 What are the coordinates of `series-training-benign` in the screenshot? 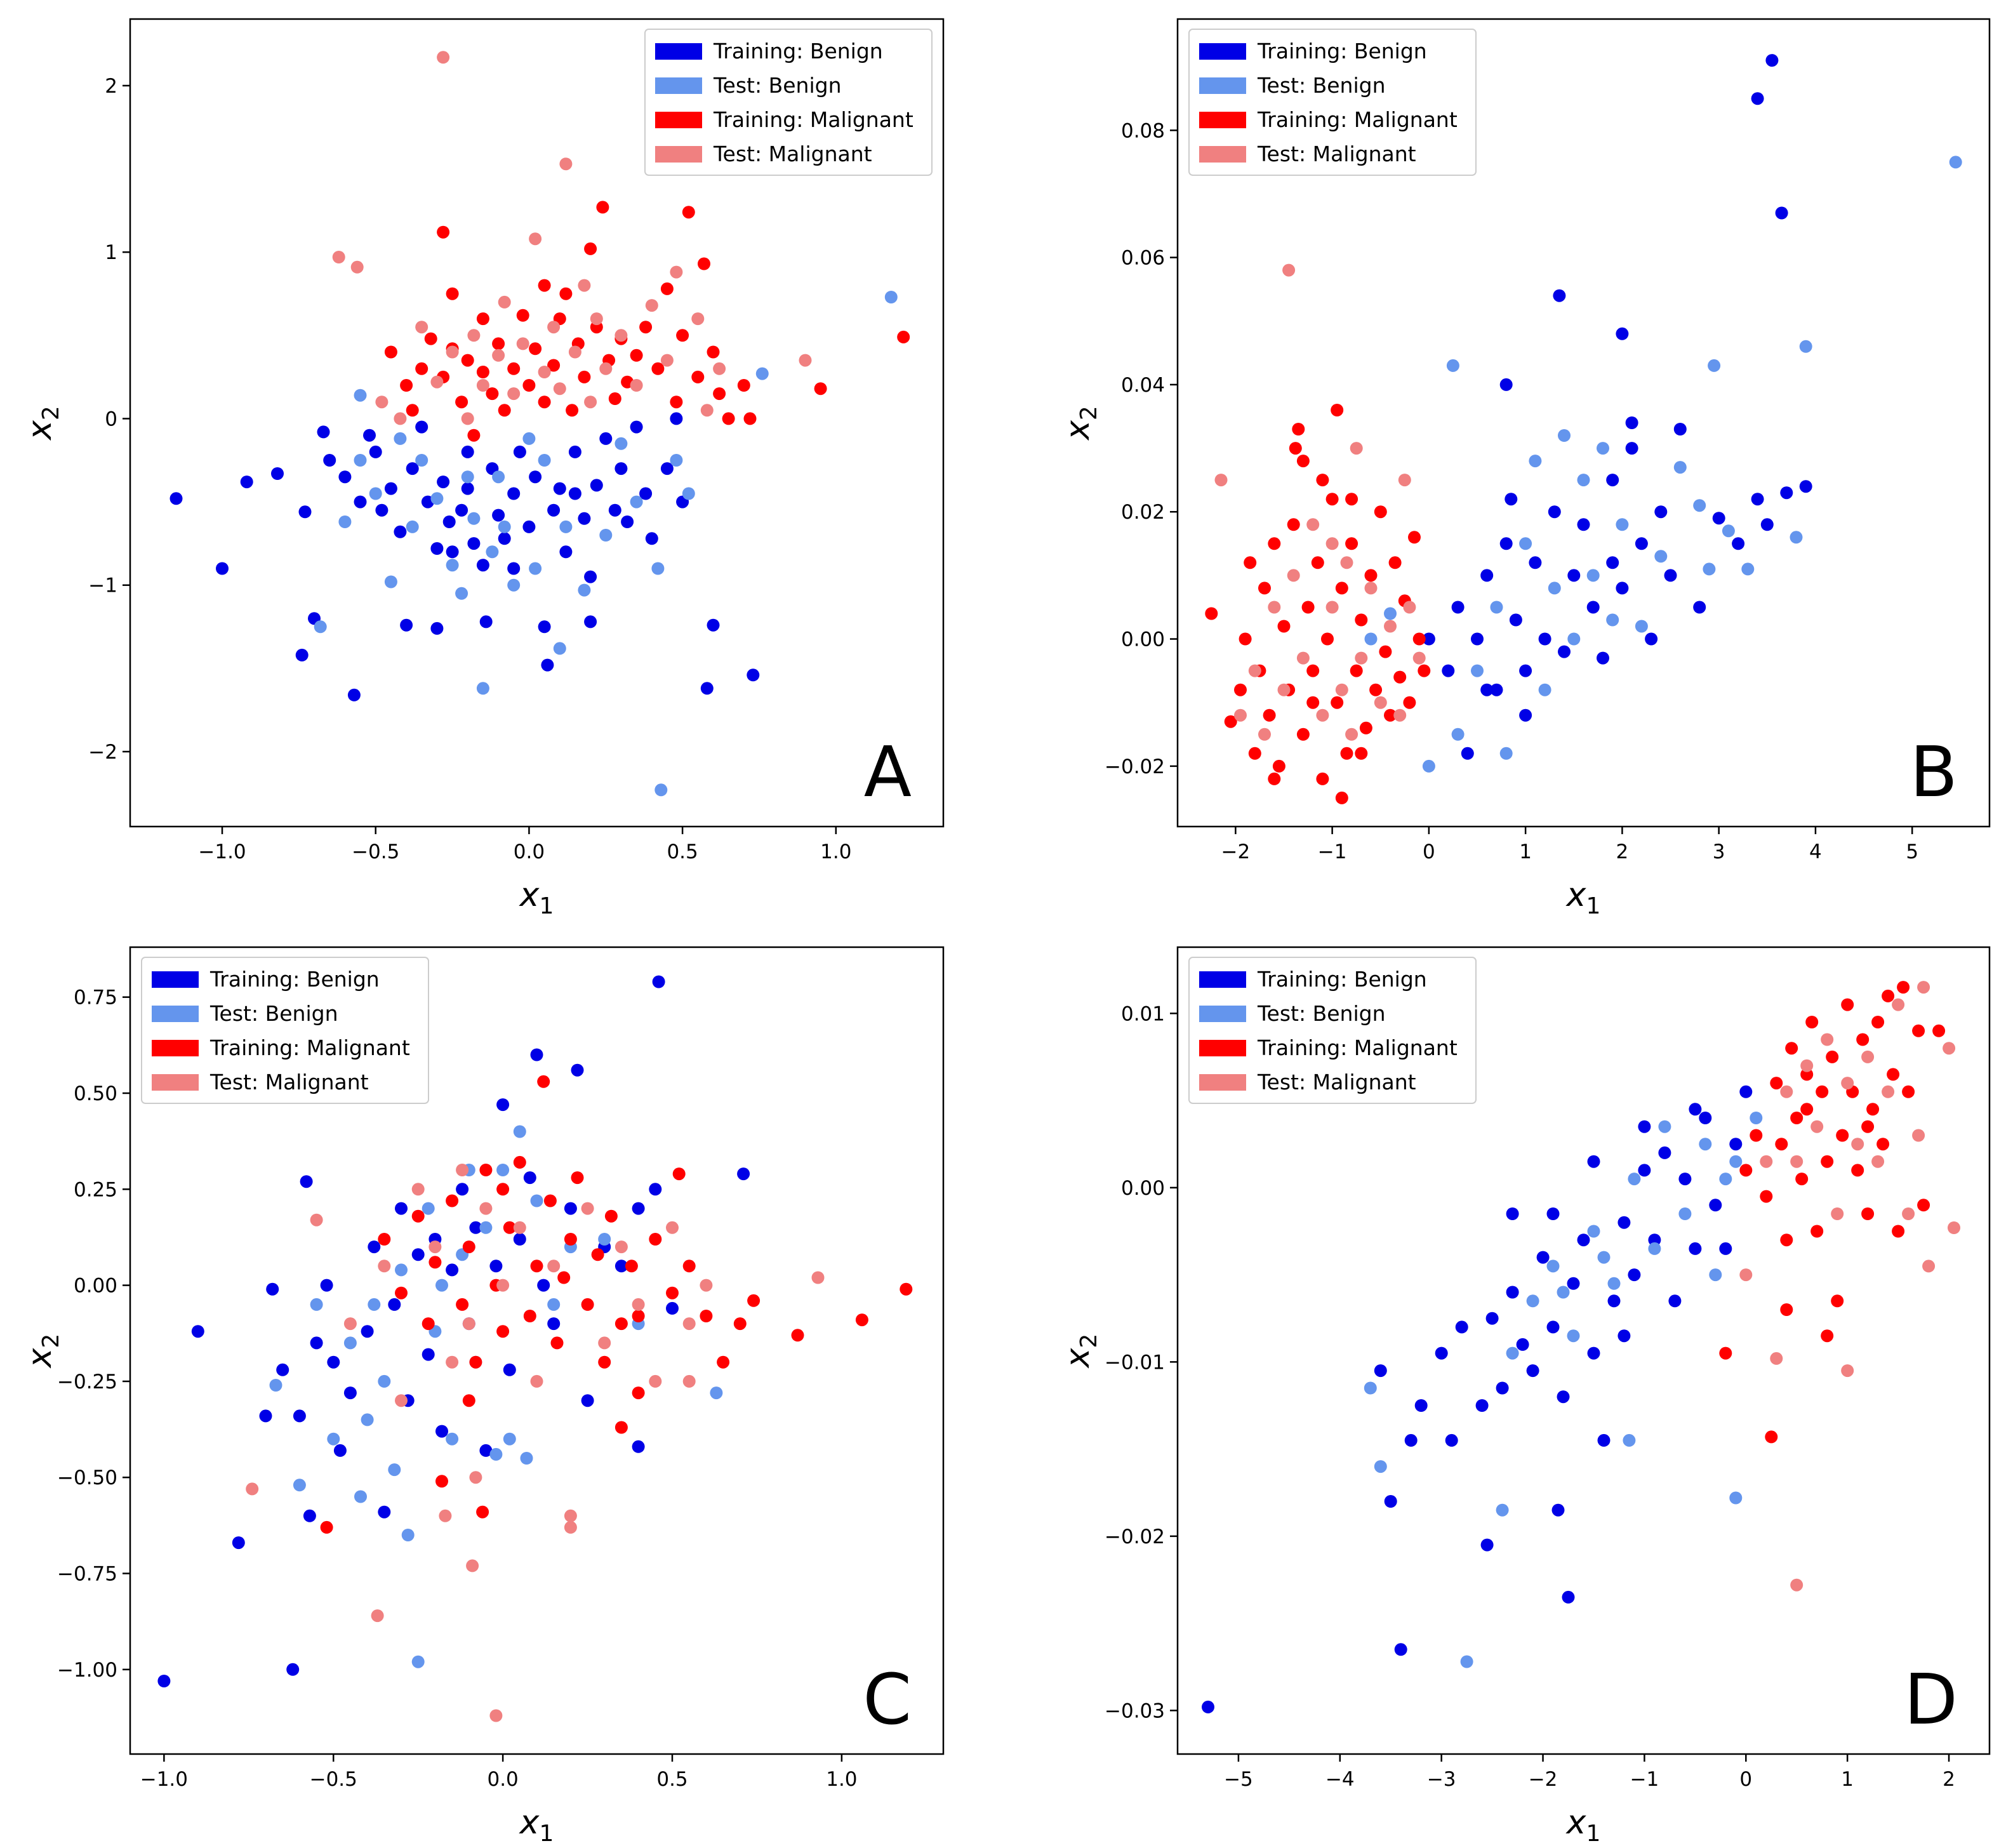 It's located at (1477, 1399).